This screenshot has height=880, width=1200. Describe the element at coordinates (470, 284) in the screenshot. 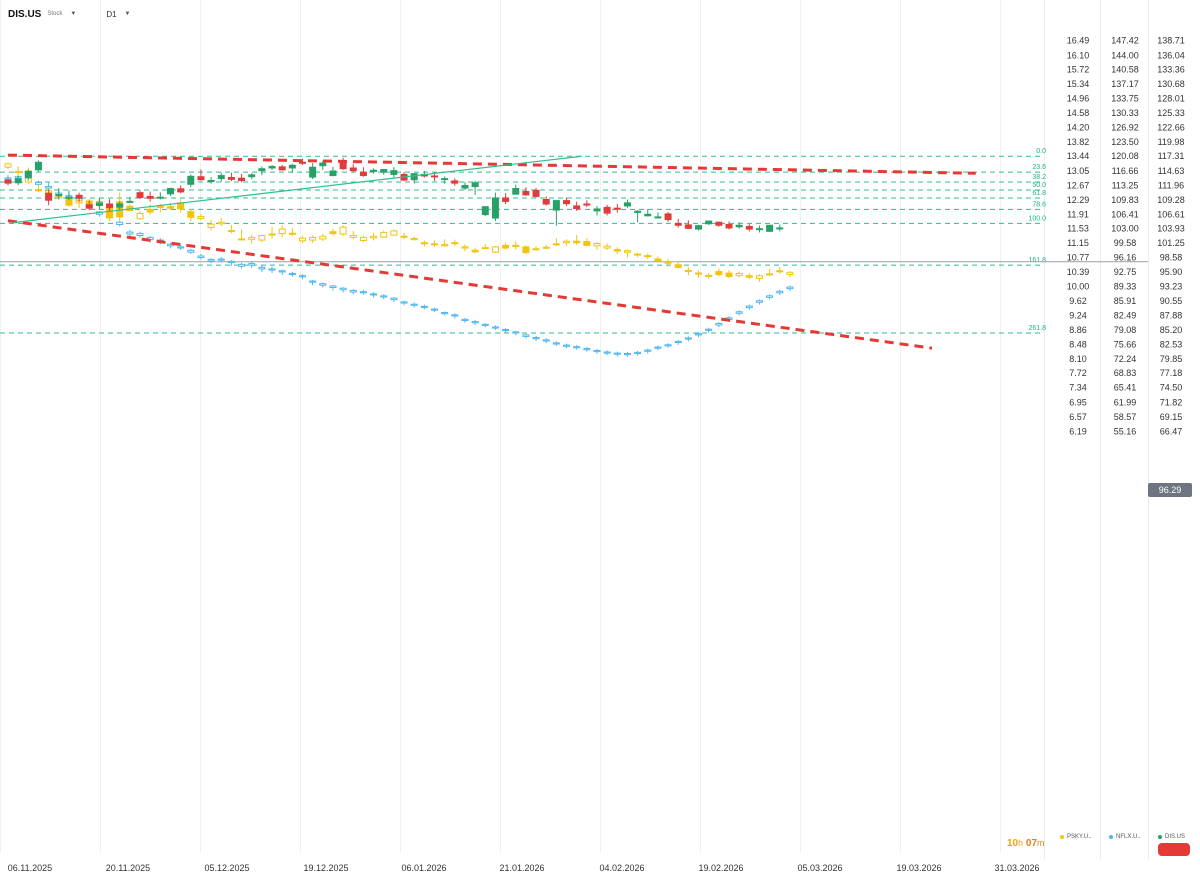

I see `trend-line` at that location.